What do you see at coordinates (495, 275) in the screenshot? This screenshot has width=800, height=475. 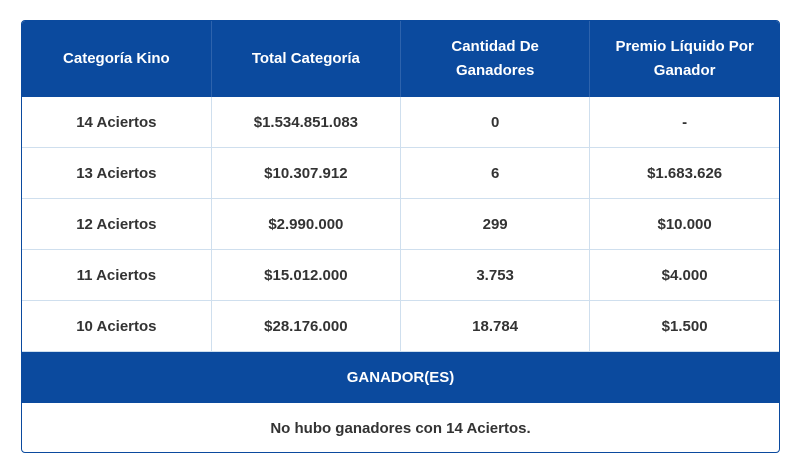 I see `table-cell: 3.753` at bounding box center [495, 275].